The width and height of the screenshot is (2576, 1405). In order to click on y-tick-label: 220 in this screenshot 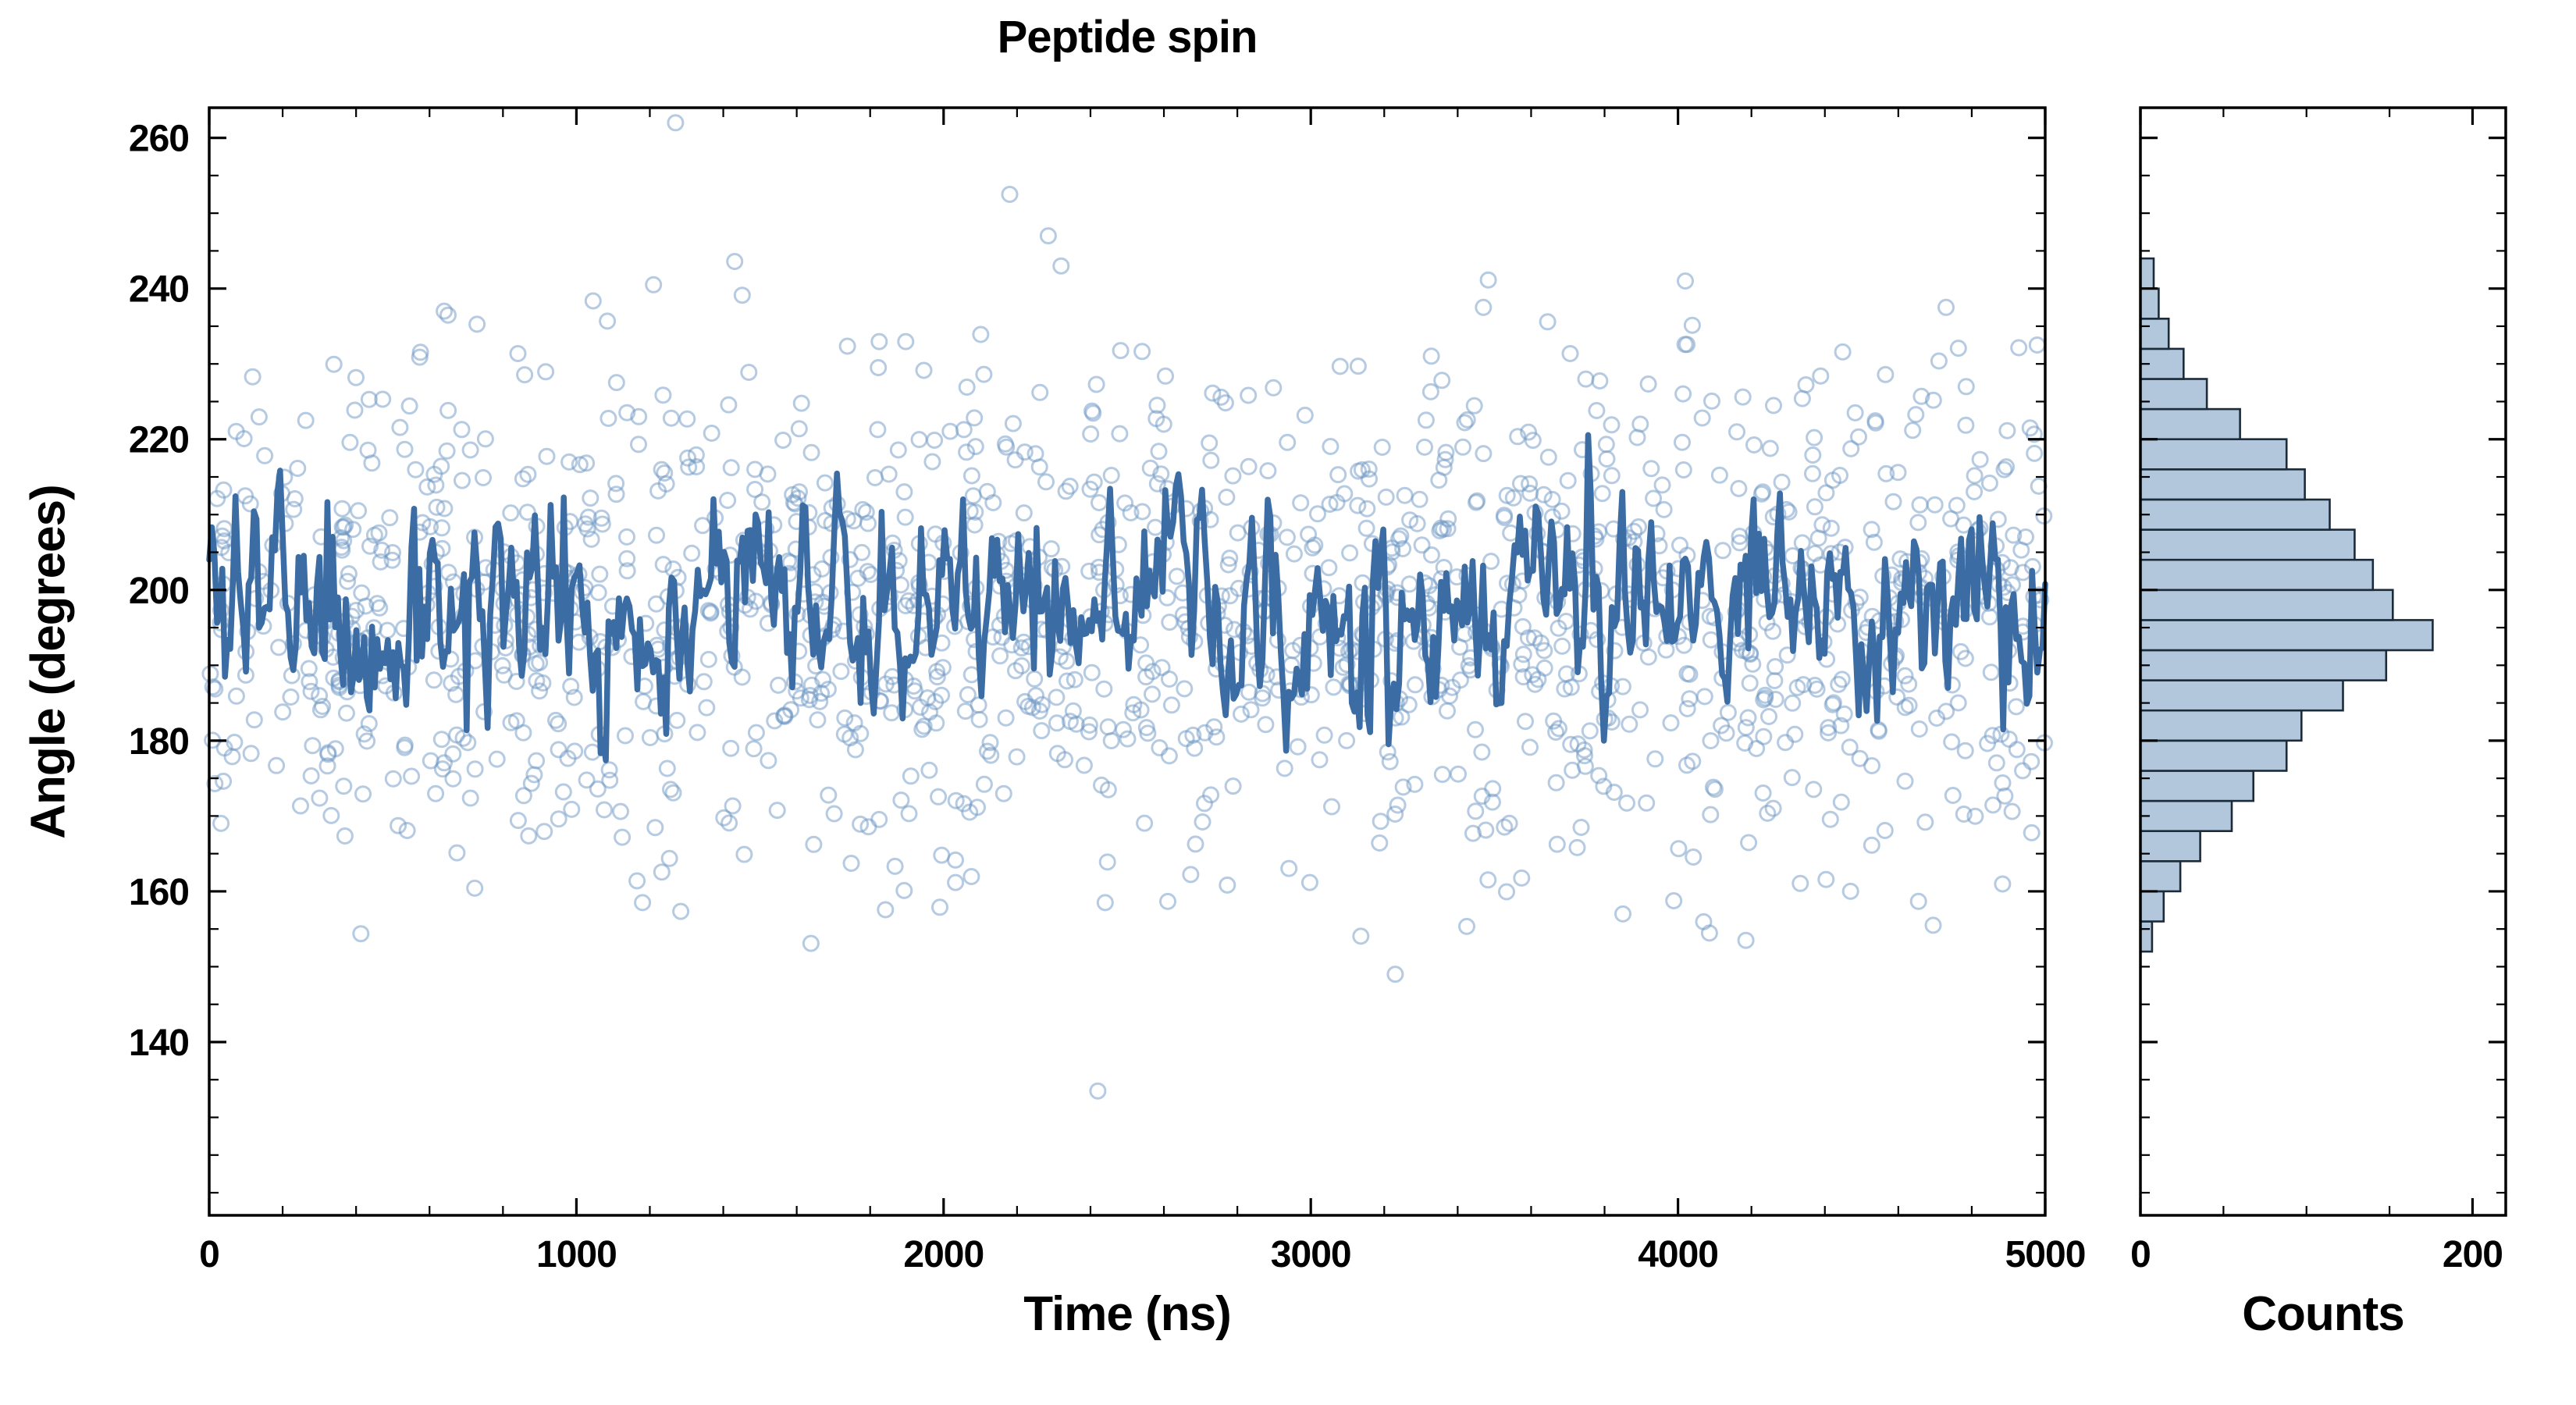, I will do `click(159, 441)`.